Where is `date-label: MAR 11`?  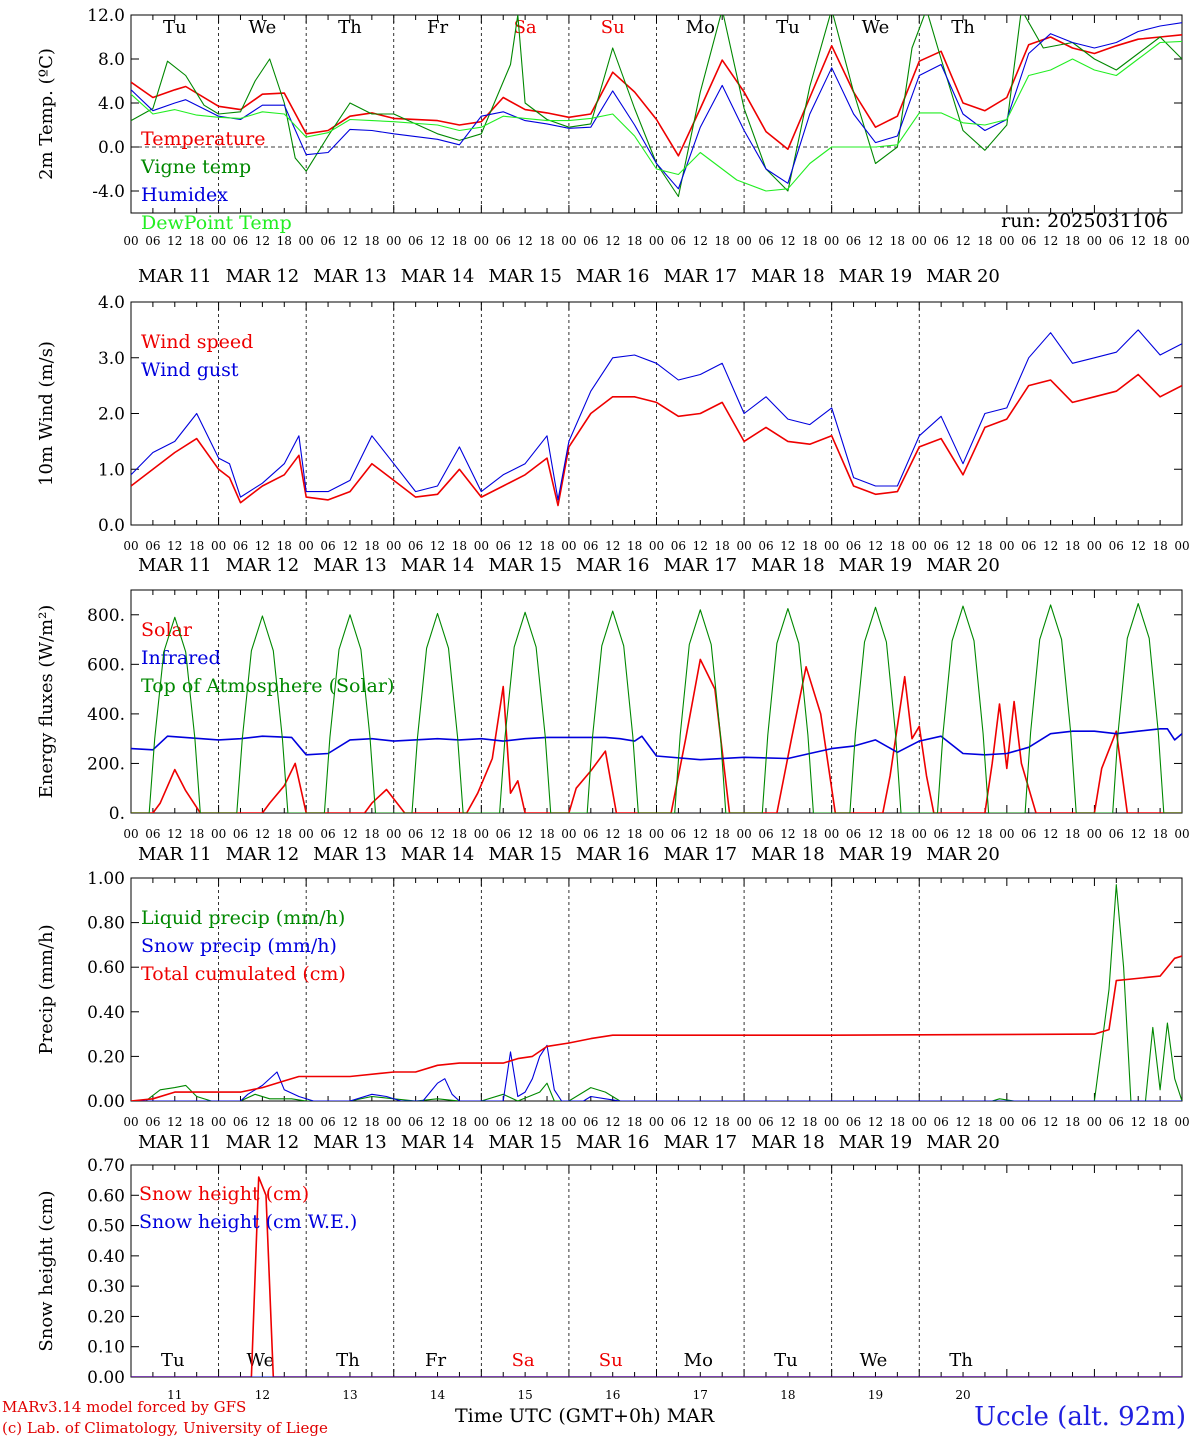
date-label: MAR 11 is located at coordinates (175, 565).